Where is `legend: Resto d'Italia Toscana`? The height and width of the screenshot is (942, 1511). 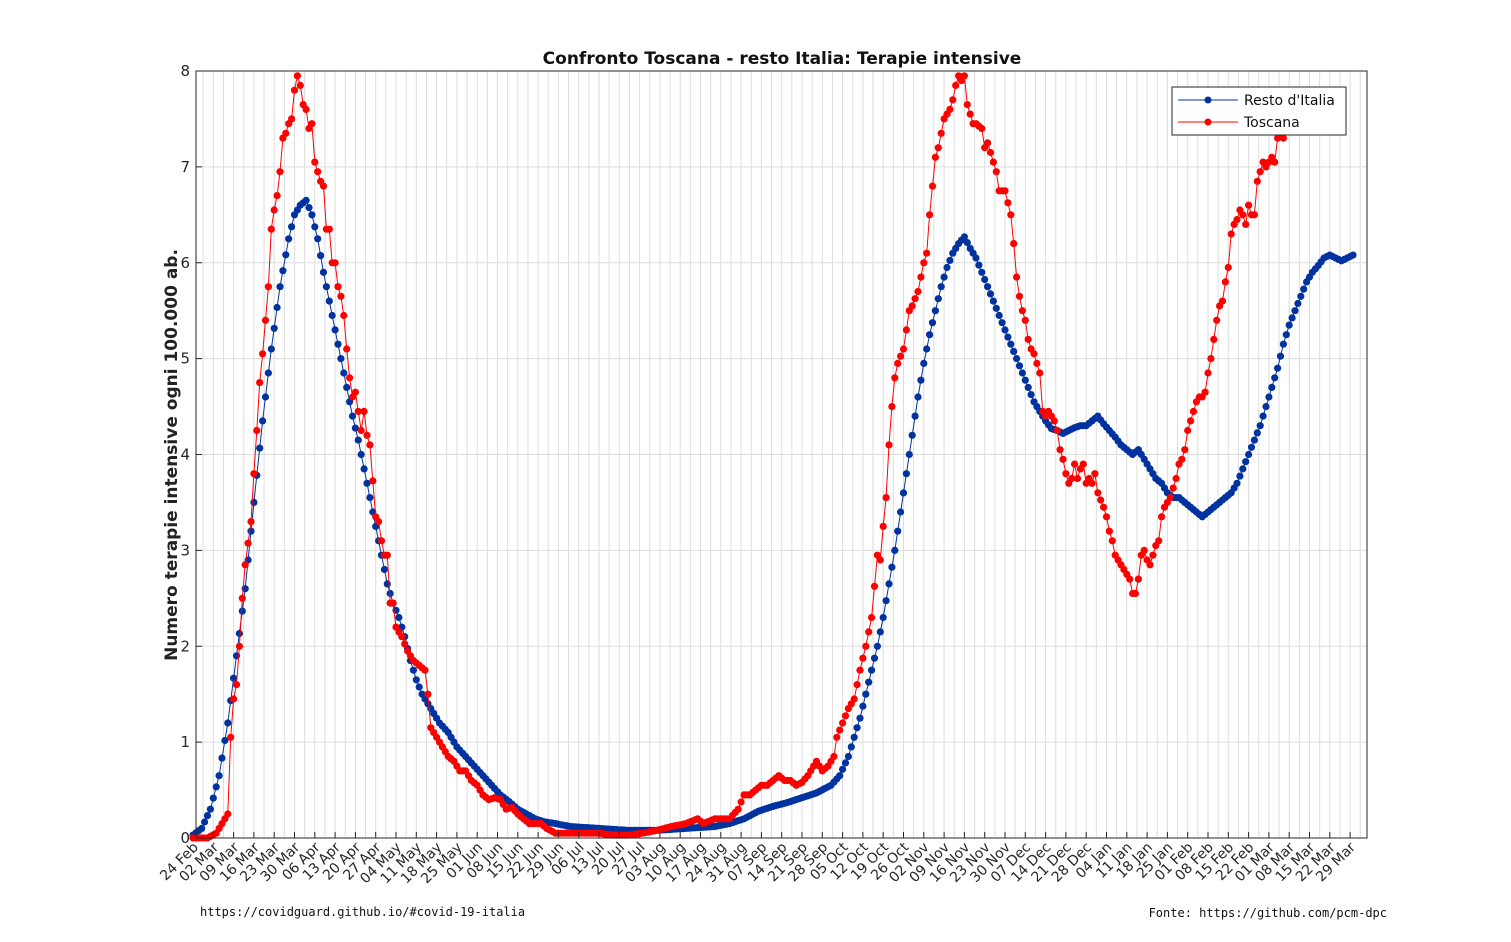 legend: Resto d'Italia Toscana is located at coordinates (1259, 111).